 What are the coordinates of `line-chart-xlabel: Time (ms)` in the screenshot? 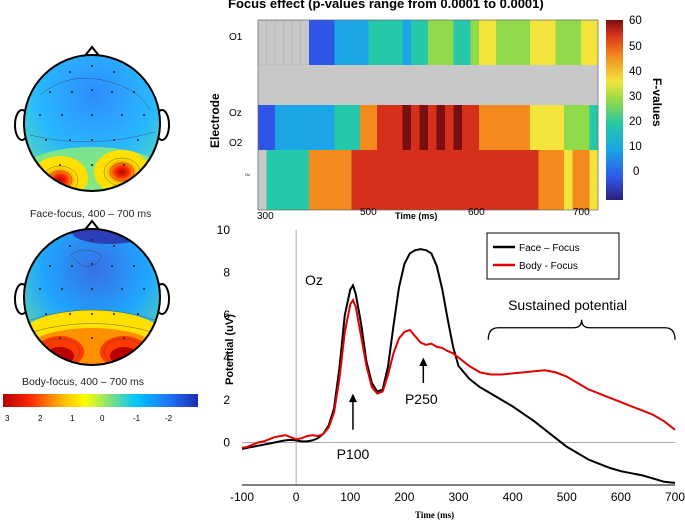 It's located at (434, 515).